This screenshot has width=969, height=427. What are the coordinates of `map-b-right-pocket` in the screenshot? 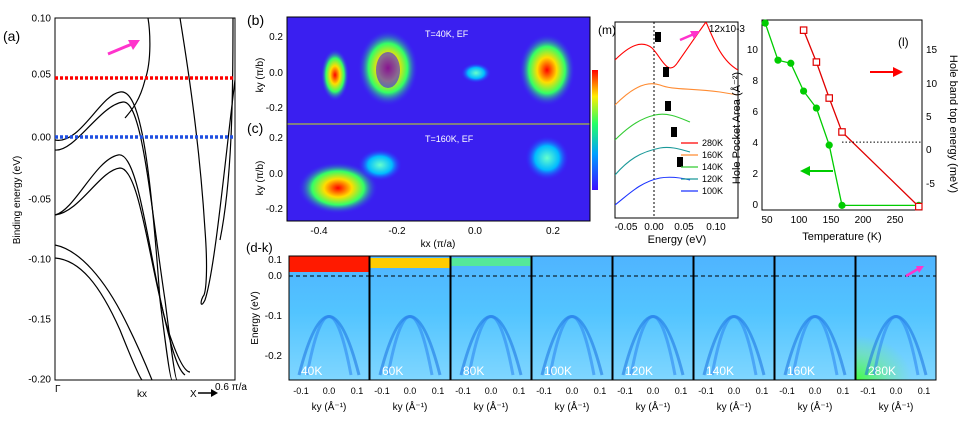 It's located at (547, 70).